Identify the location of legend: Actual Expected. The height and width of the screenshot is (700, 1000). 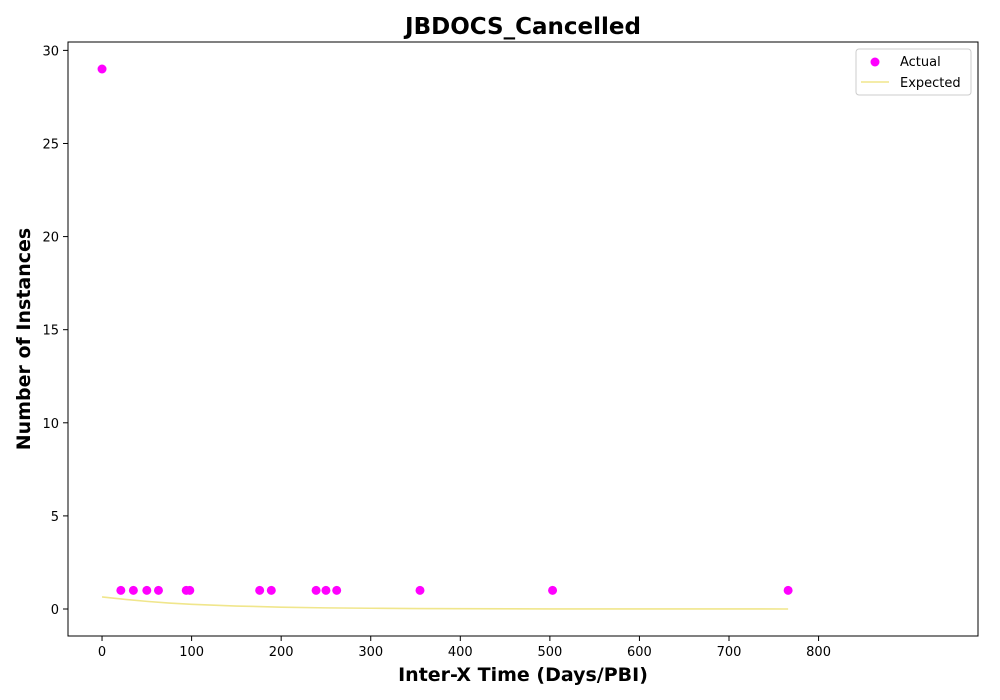
(913, 72).